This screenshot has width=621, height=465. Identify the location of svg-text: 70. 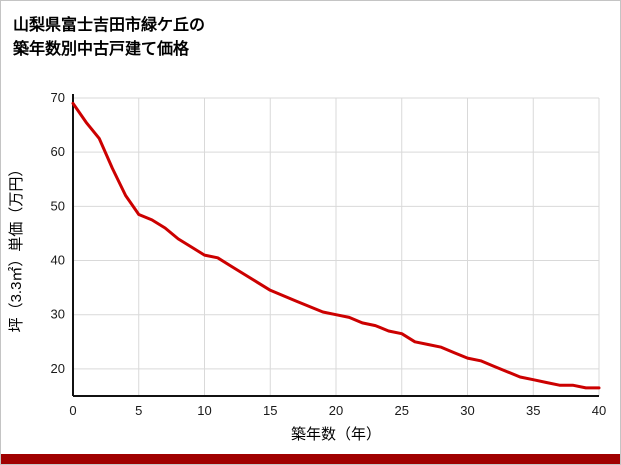
(58, 97).